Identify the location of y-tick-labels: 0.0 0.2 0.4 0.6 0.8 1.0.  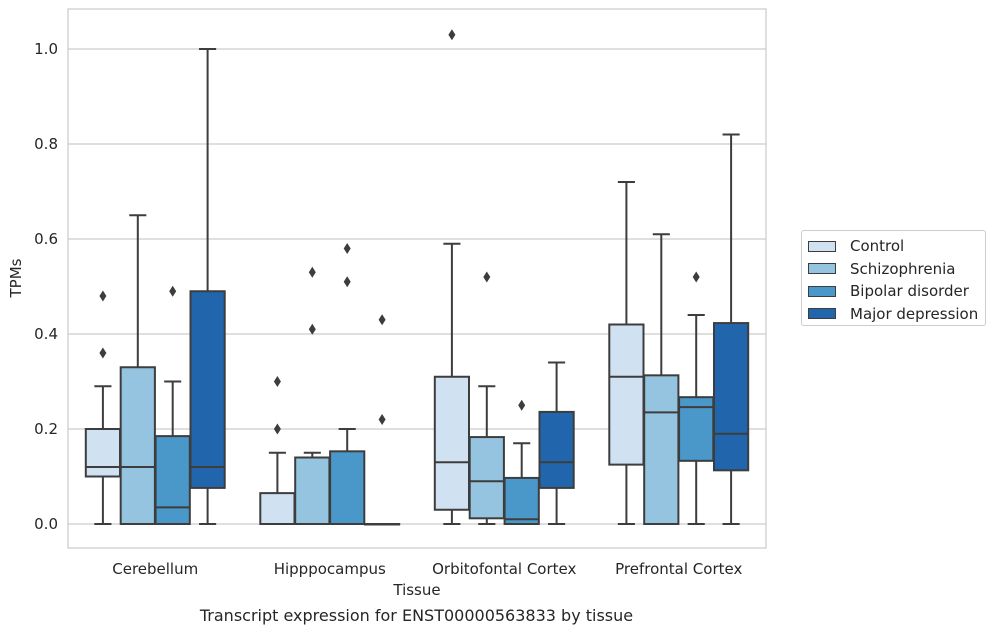
(46, 286).